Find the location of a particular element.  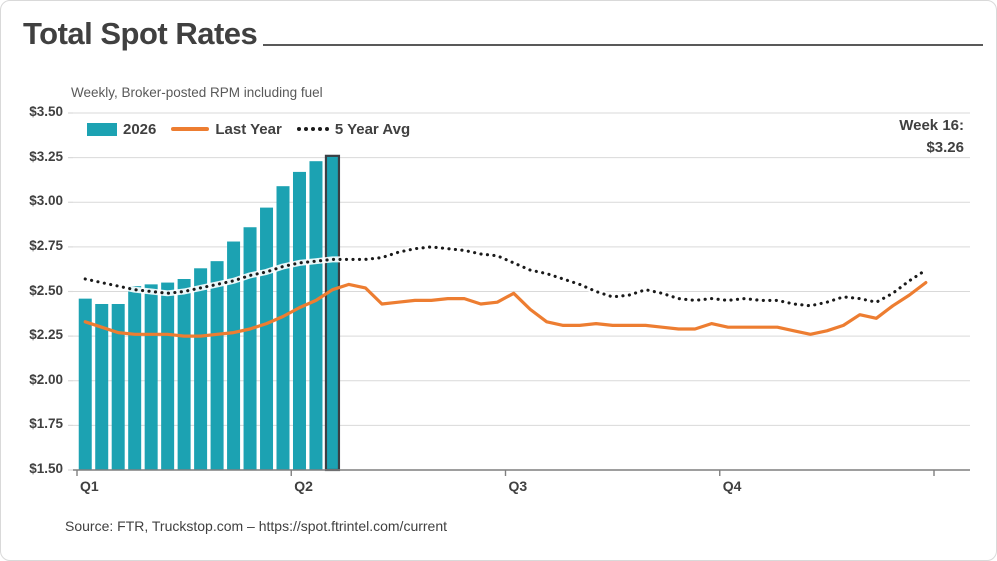

y-axis-label: $2.25 is located at coordinates (46, 335).